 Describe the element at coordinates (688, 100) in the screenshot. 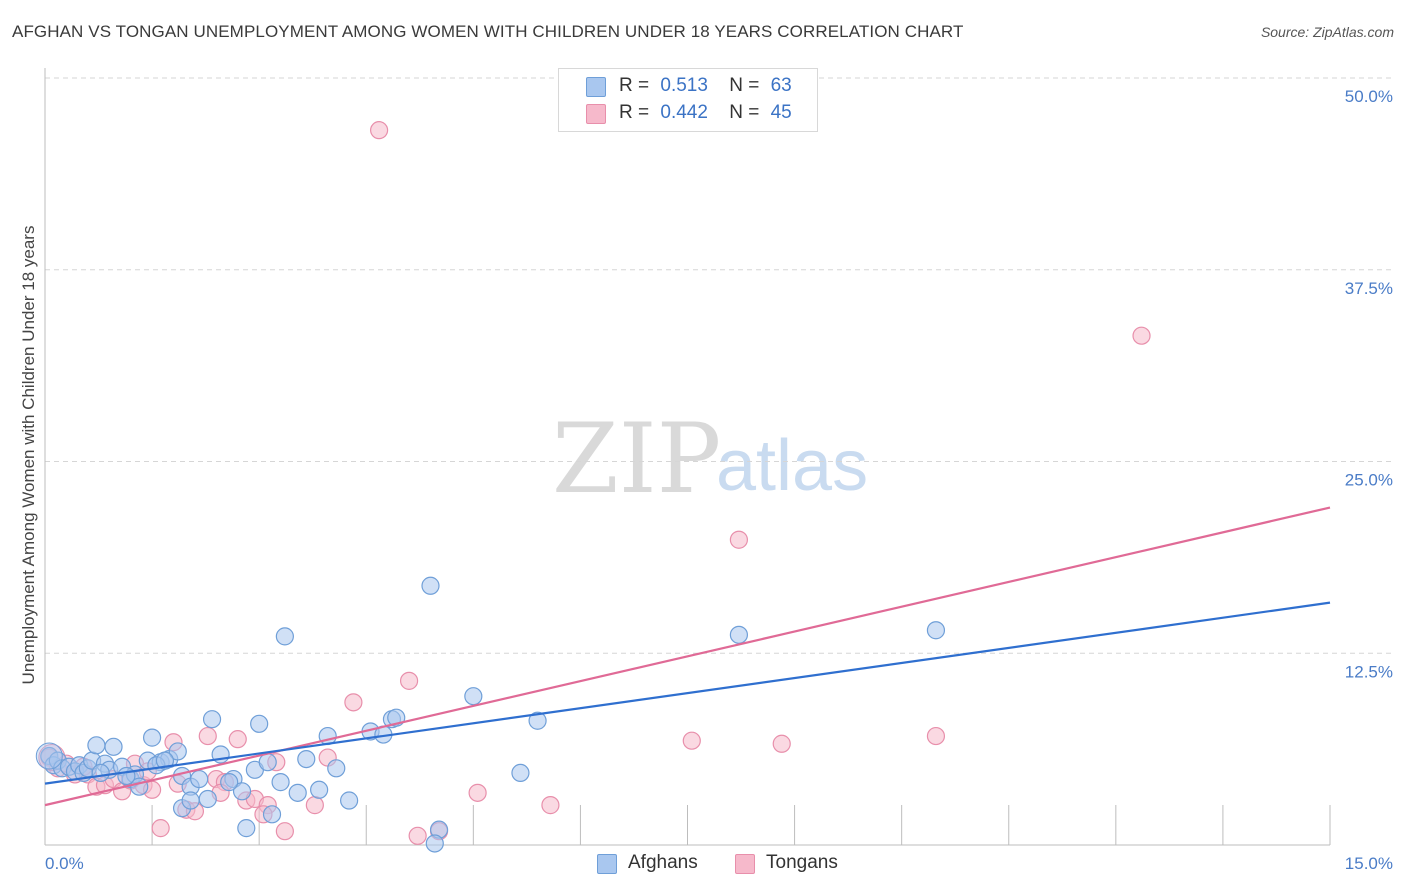

I see `correlation-legend: R = 0.513 N = 63 R = 0.442 N = 45` at that location.